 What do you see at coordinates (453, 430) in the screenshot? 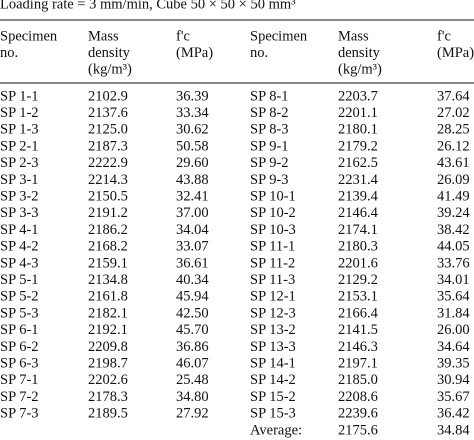
I see `cell: 34.84` at bounding box center [453, 430].